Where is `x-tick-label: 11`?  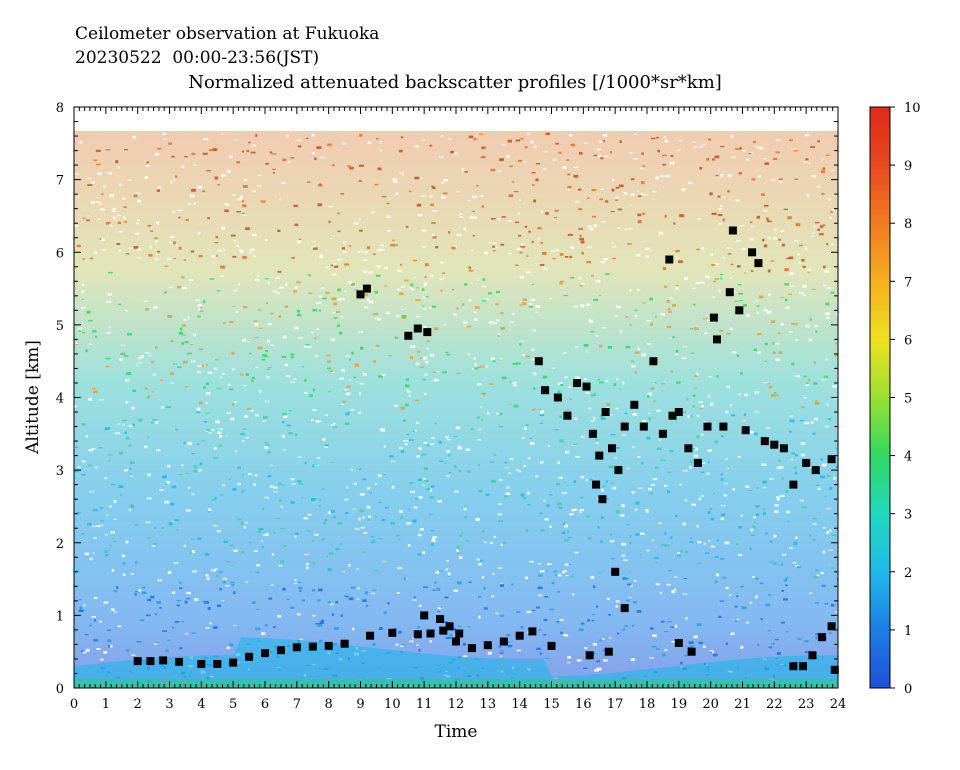 x-tick-label: 11 is located at coordinates (424, 704).